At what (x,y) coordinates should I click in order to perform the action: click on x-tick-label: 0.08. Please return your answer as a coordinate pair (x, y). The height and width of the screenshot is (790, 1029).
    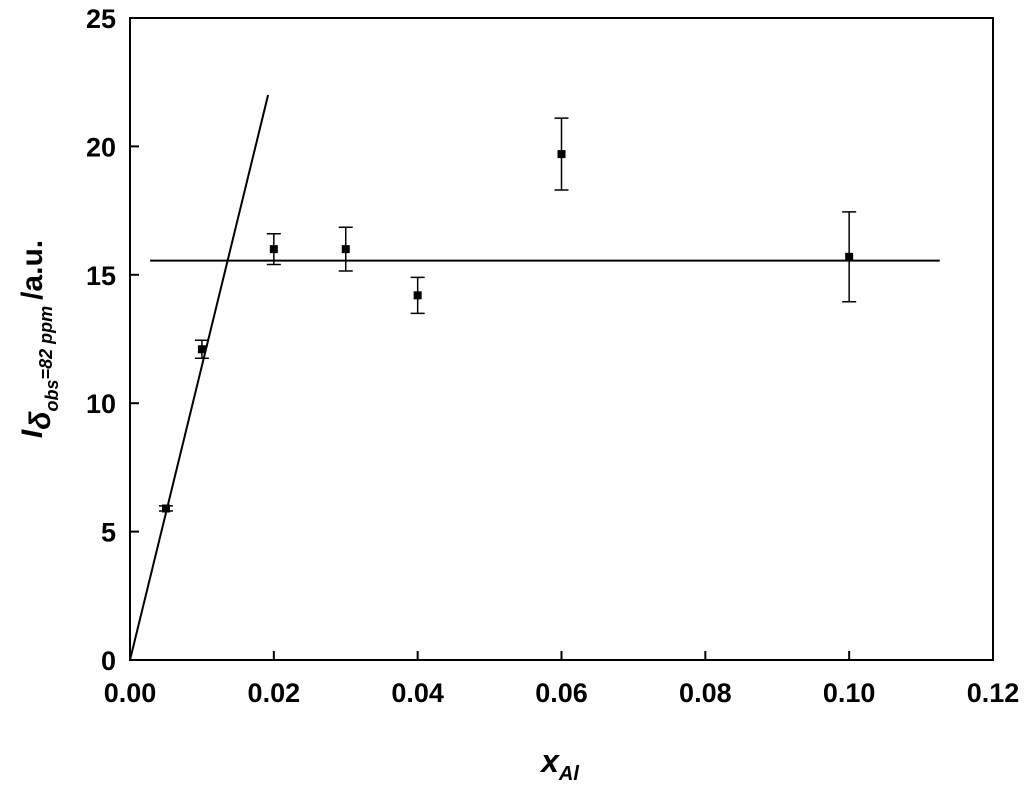
    Looking at the image, I should click on (705, 693).